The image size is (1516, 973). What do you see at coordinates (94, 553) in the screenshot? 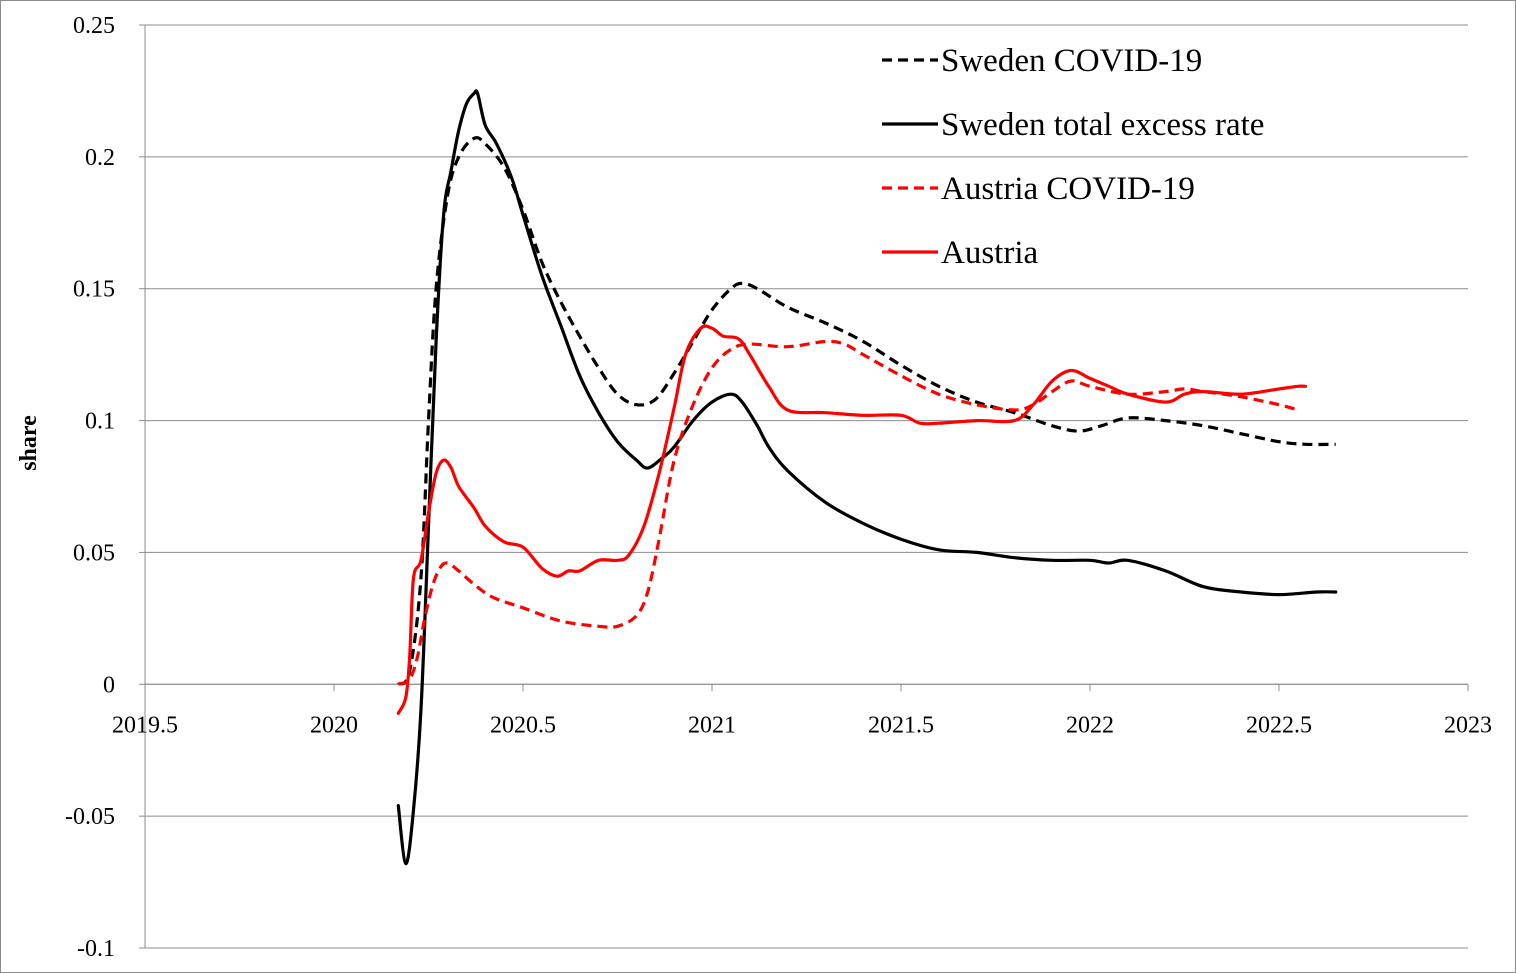
I see `y-tick-label: 0.05` at bounding box center [94, 553].